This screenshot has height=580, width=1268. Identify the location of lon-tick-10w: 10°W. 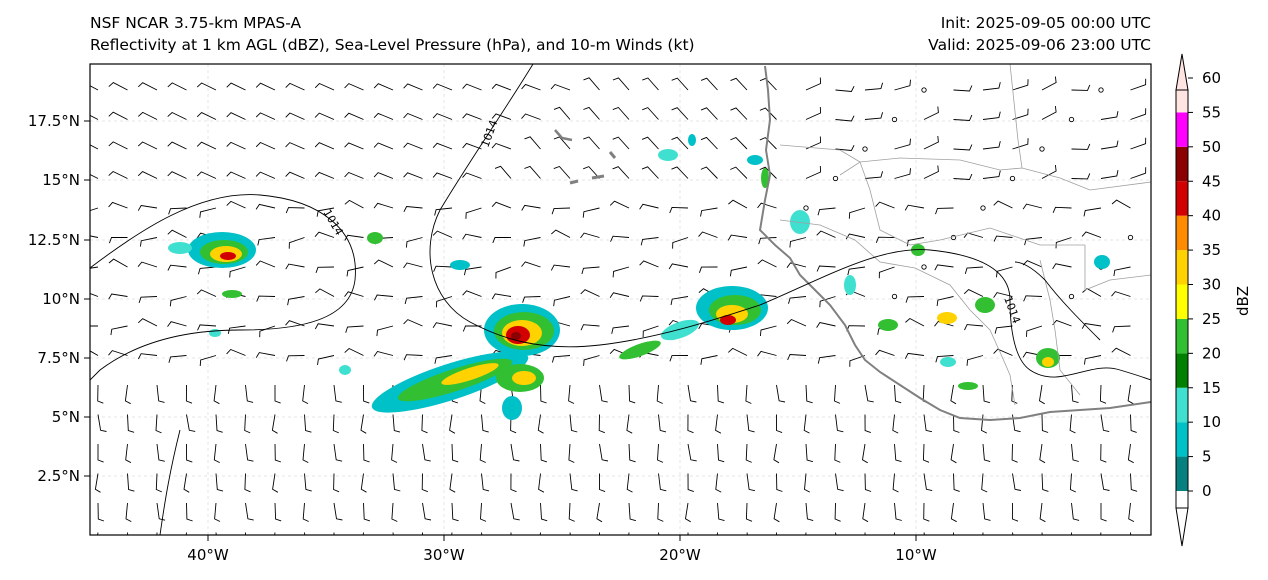
(916, 555).